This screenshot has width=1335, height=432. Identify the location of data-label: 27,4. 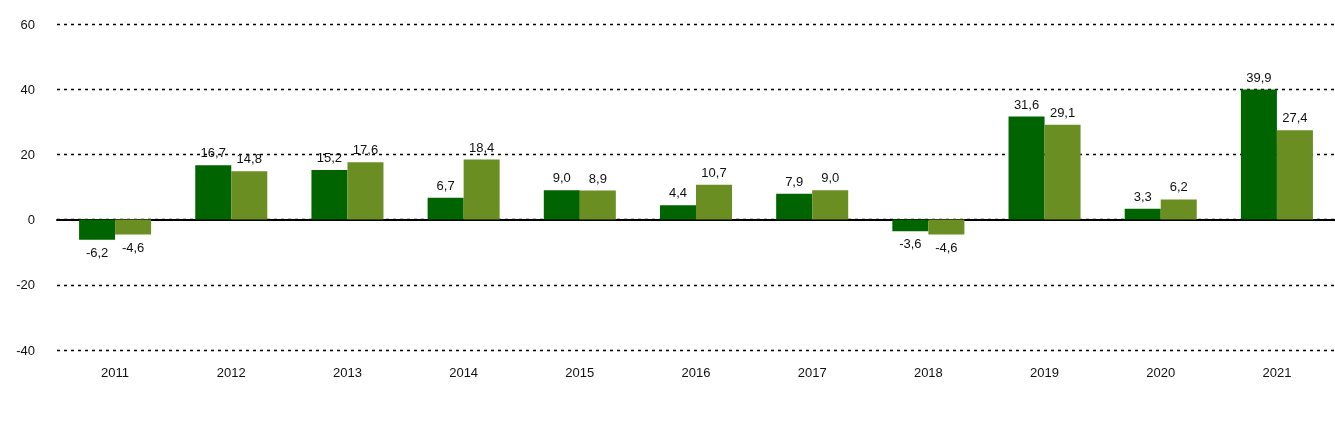
(1295, 118).